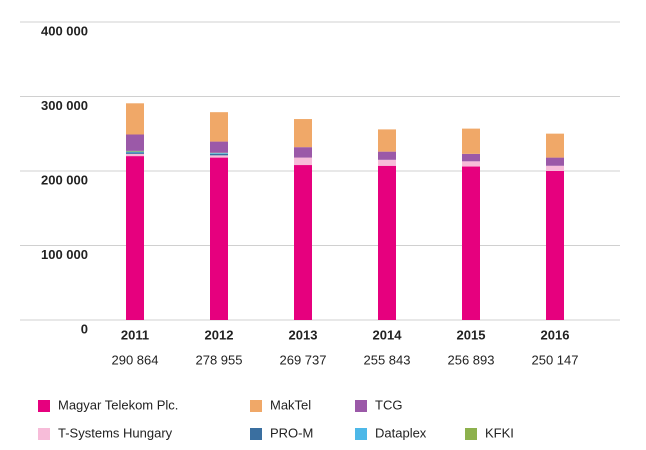 This screenshot has width=646, height=450. Describe the element at coordinates (303, 359) in the screenshot. I see `total-label: 269 737` at that location.